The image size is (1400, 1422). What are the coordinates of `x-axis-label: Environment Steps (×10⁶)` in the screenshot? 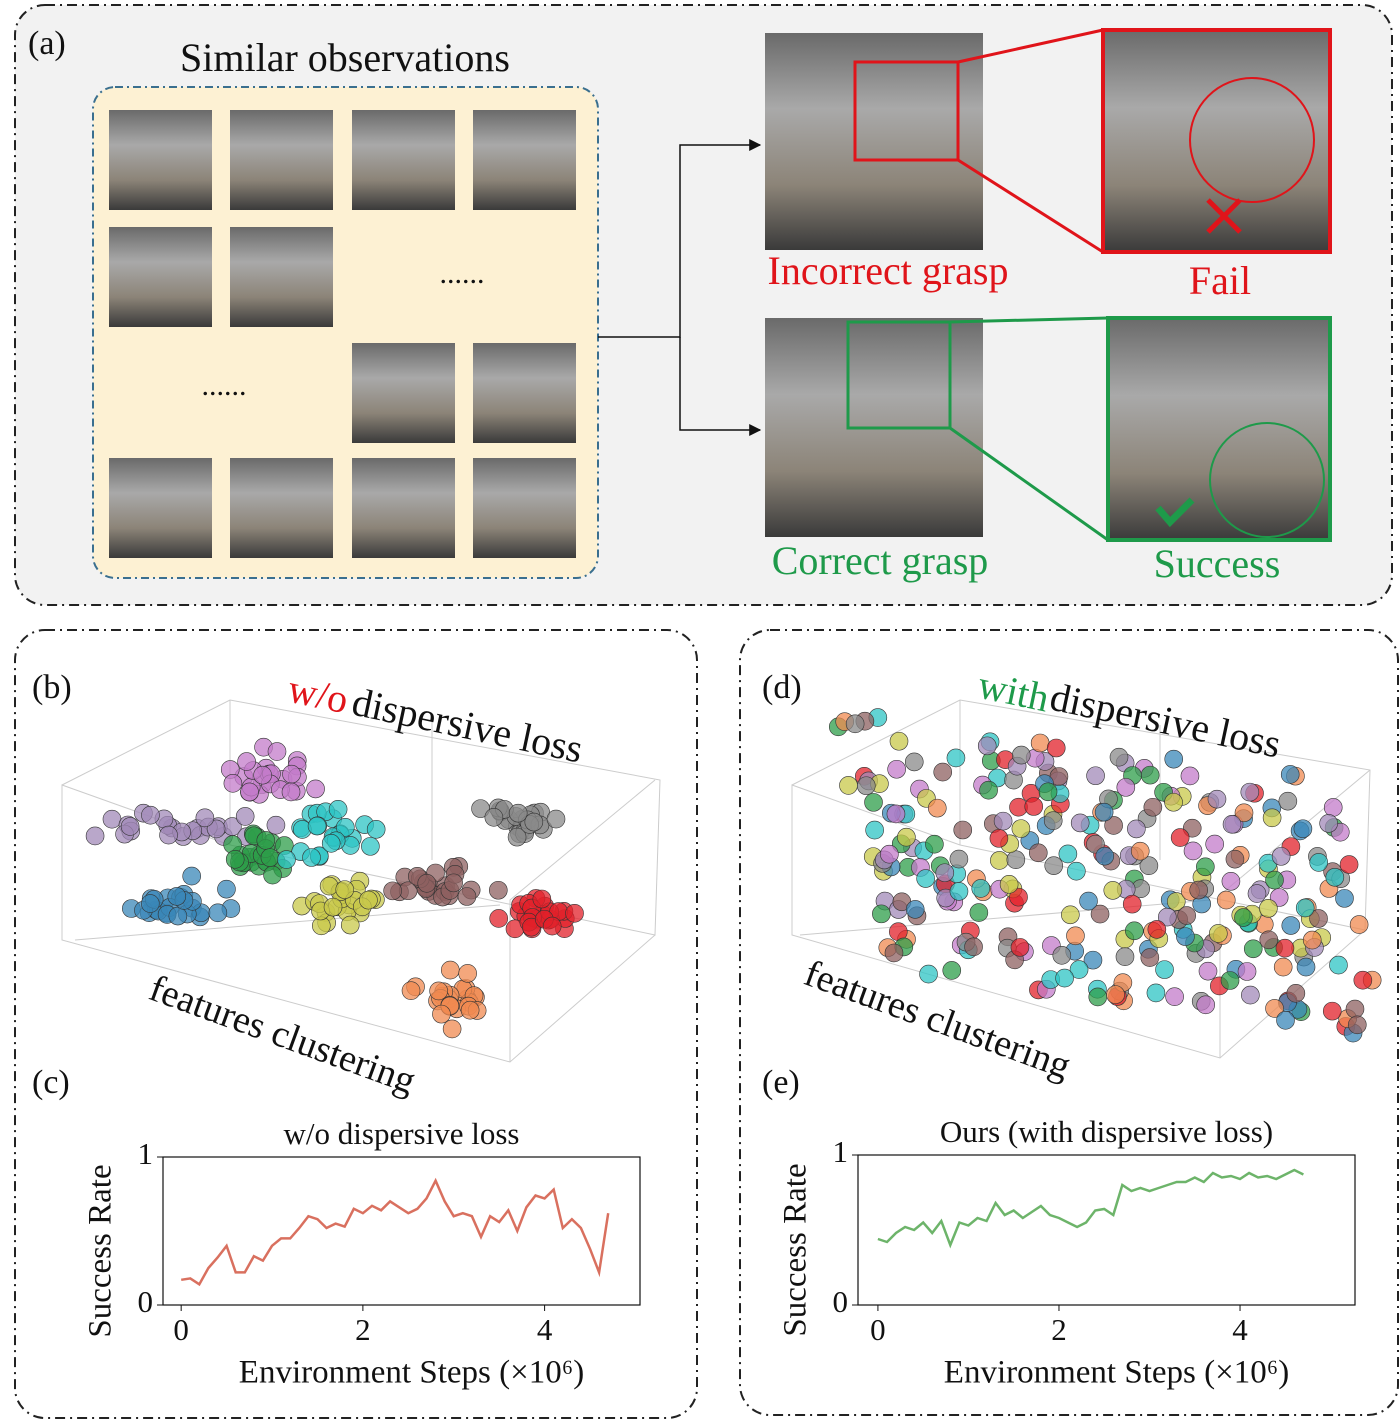 It's located at (411, 1373).